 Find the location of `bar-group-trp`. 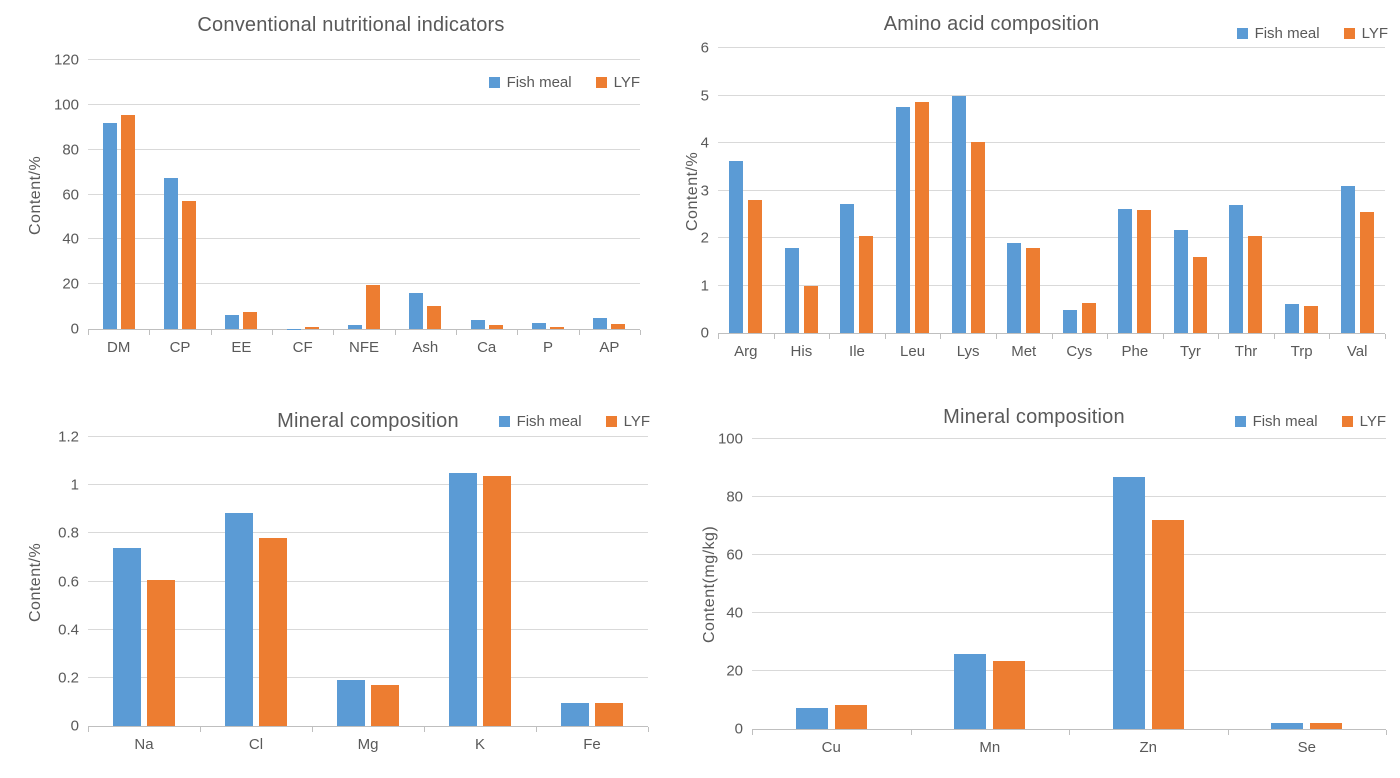

bar-group-trp is located at coordinates (1302, 190).